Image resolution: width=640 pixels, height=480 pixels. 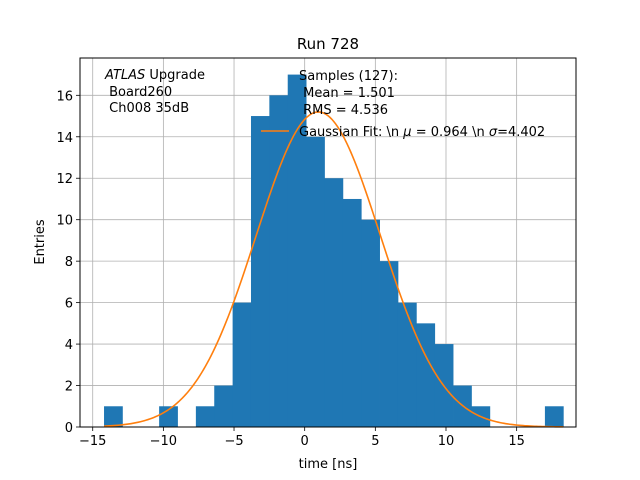 What do you see at coordinates (328, 44) in the screenshot?
I see `chart-title: Run 728` at bounding box center [328, 44].